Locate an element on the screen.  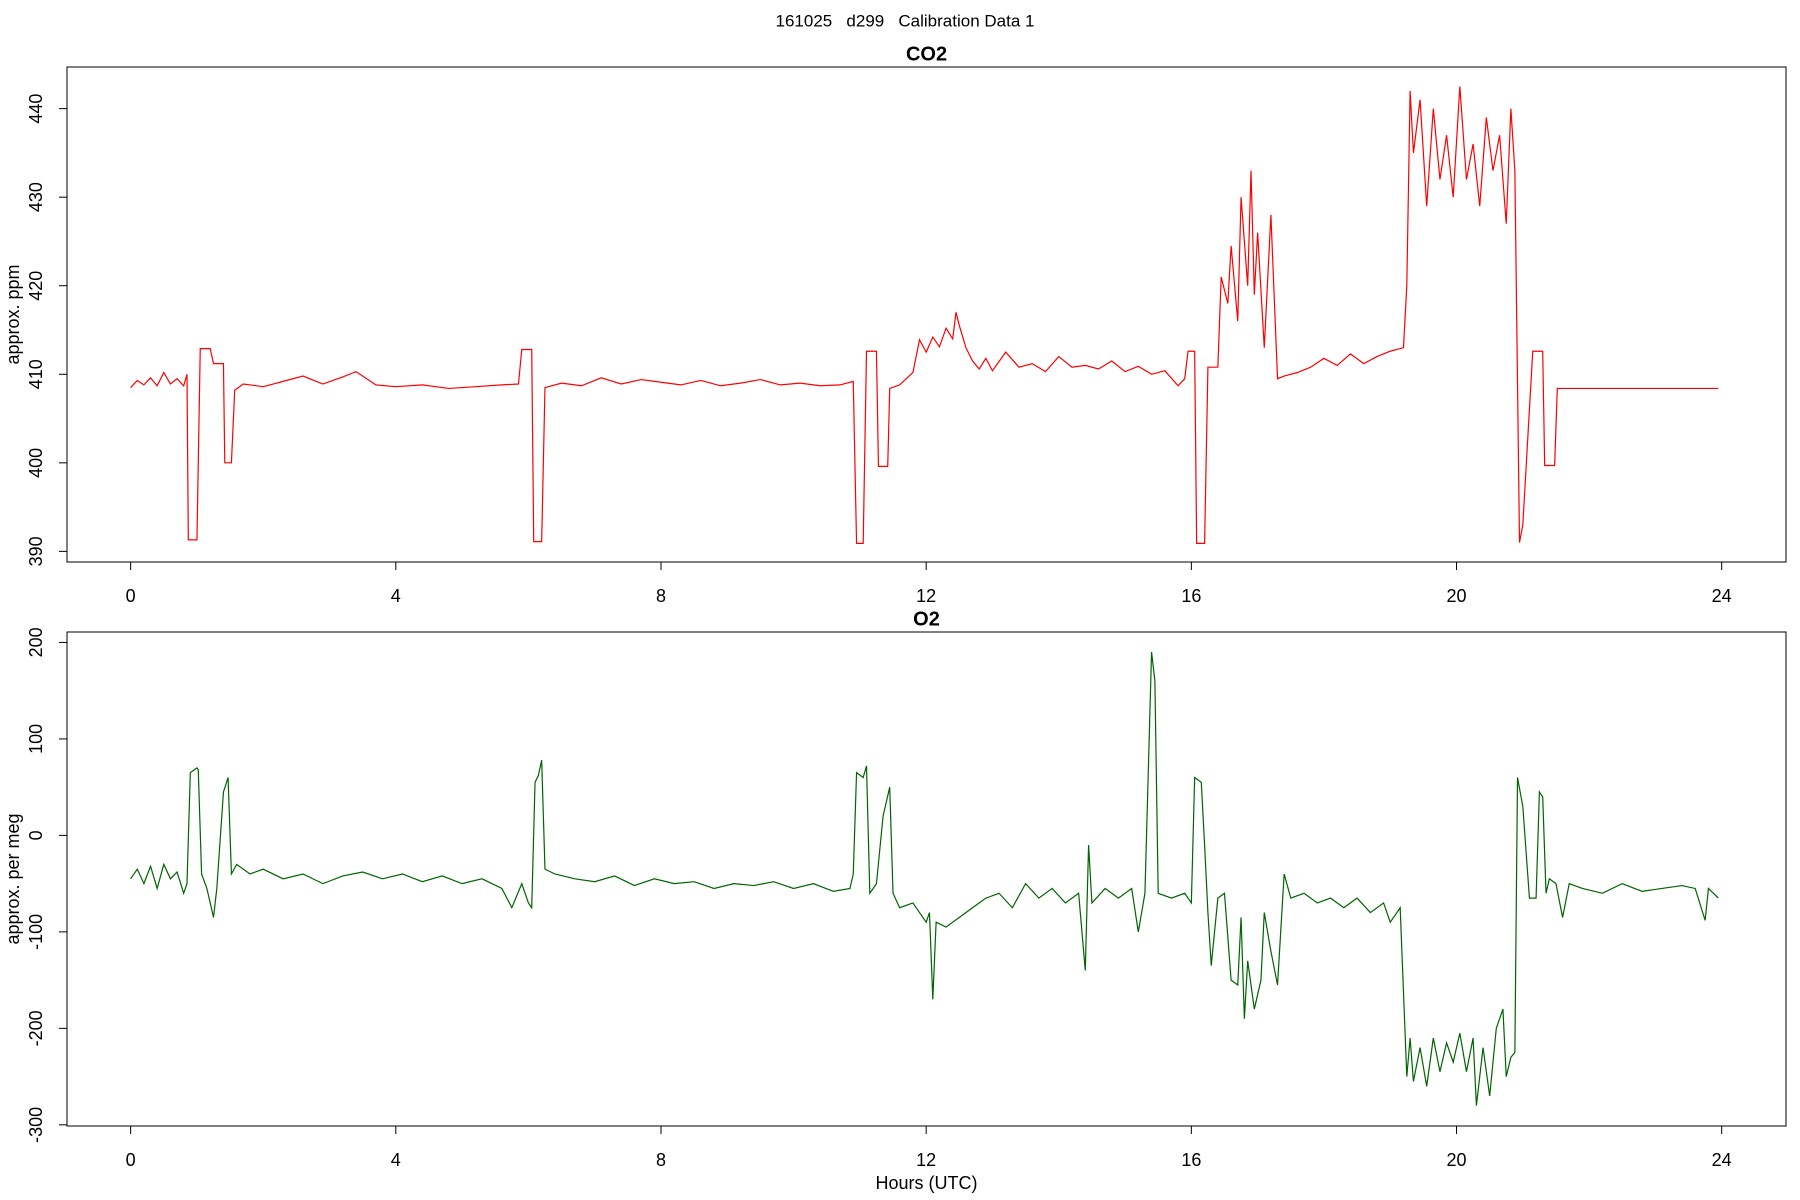
y-tick-label: -100 is located at coordinates (36, 932).